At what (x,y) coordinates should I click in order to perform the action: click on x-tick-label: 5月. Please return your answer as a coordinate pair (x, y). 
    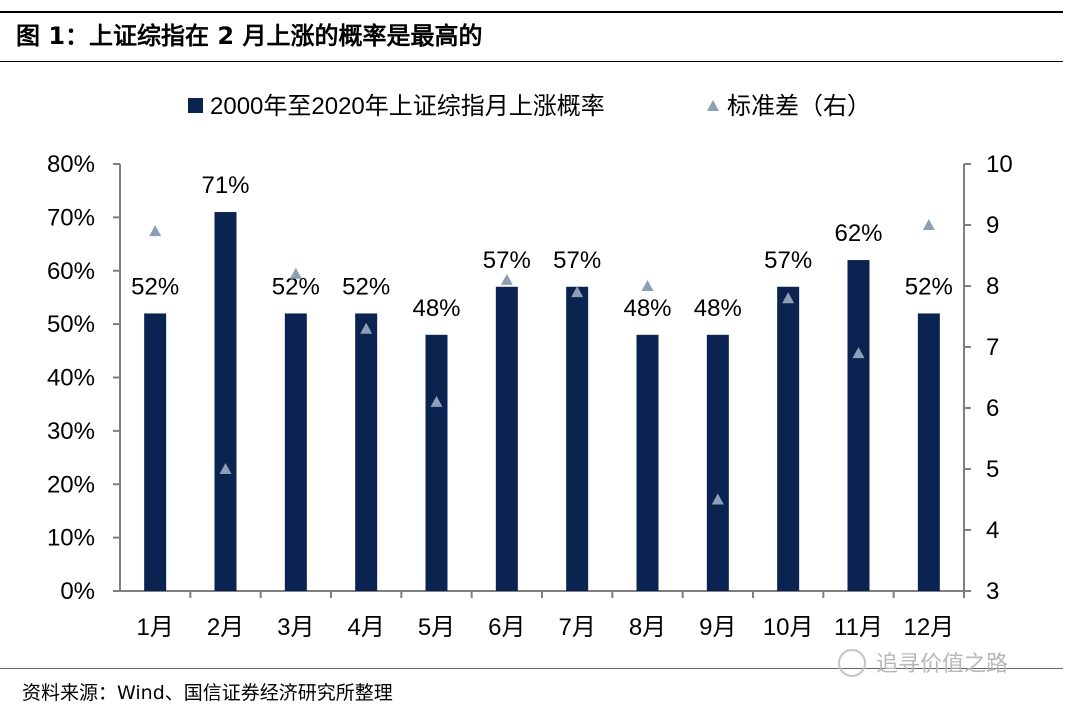
    Looking at the image, I should click on (436, 627).